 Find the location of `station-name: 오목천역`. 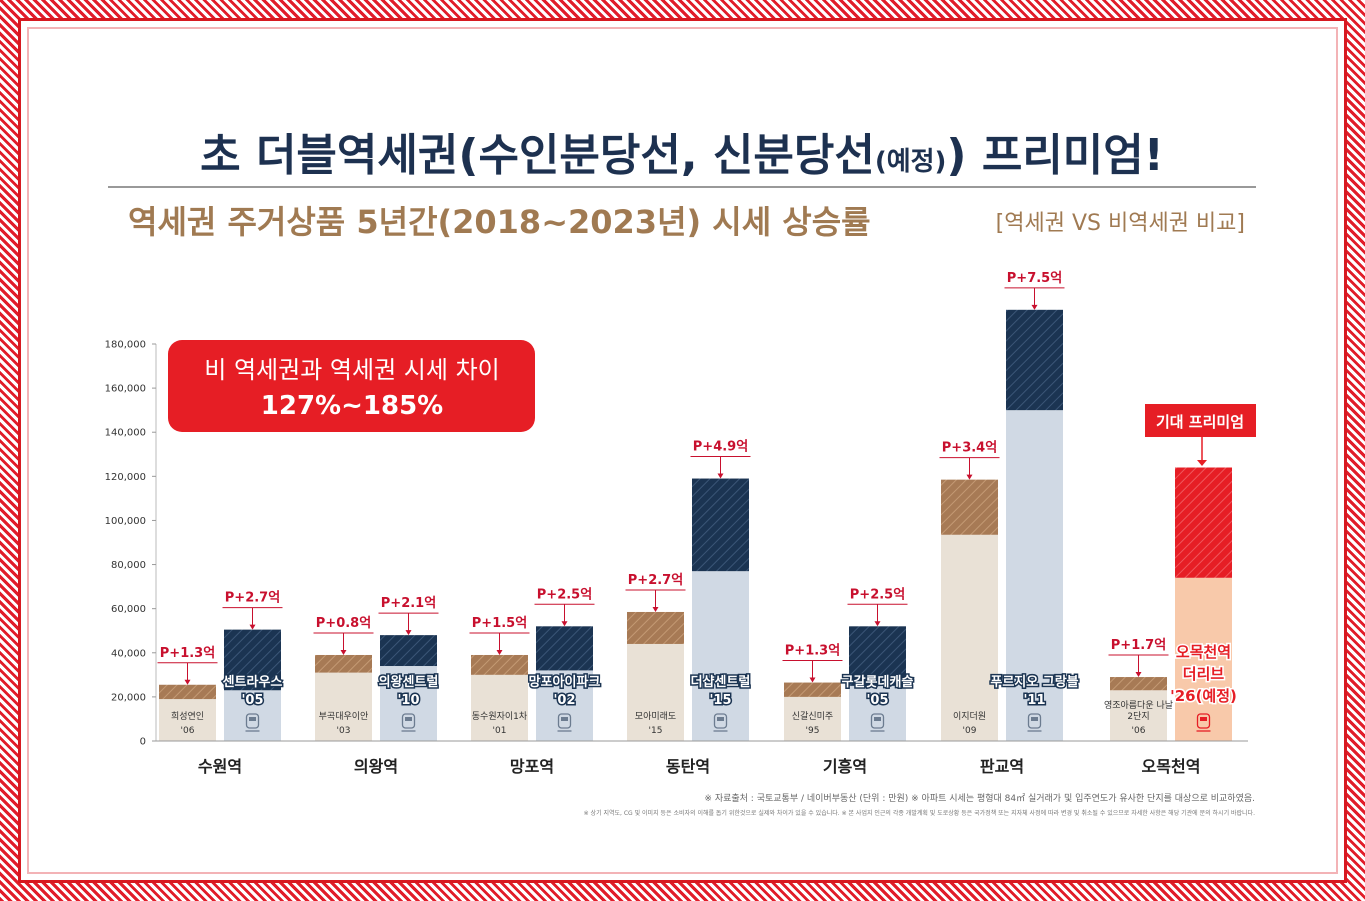

station-name: 오목천역 is located at coordinates (1203, 652).